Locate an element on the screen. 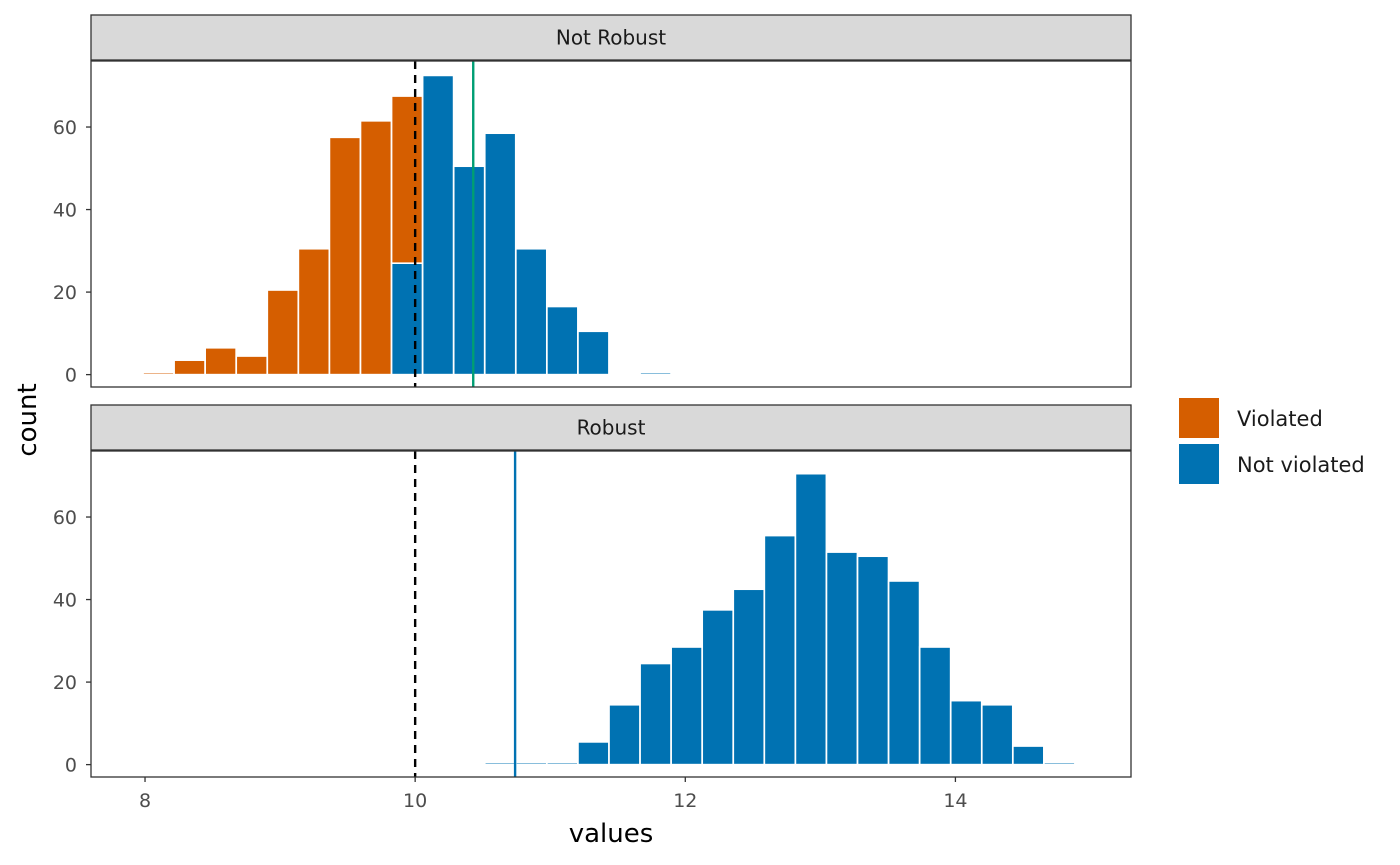  x-axis-title: values is located at coordinates (611, 834).